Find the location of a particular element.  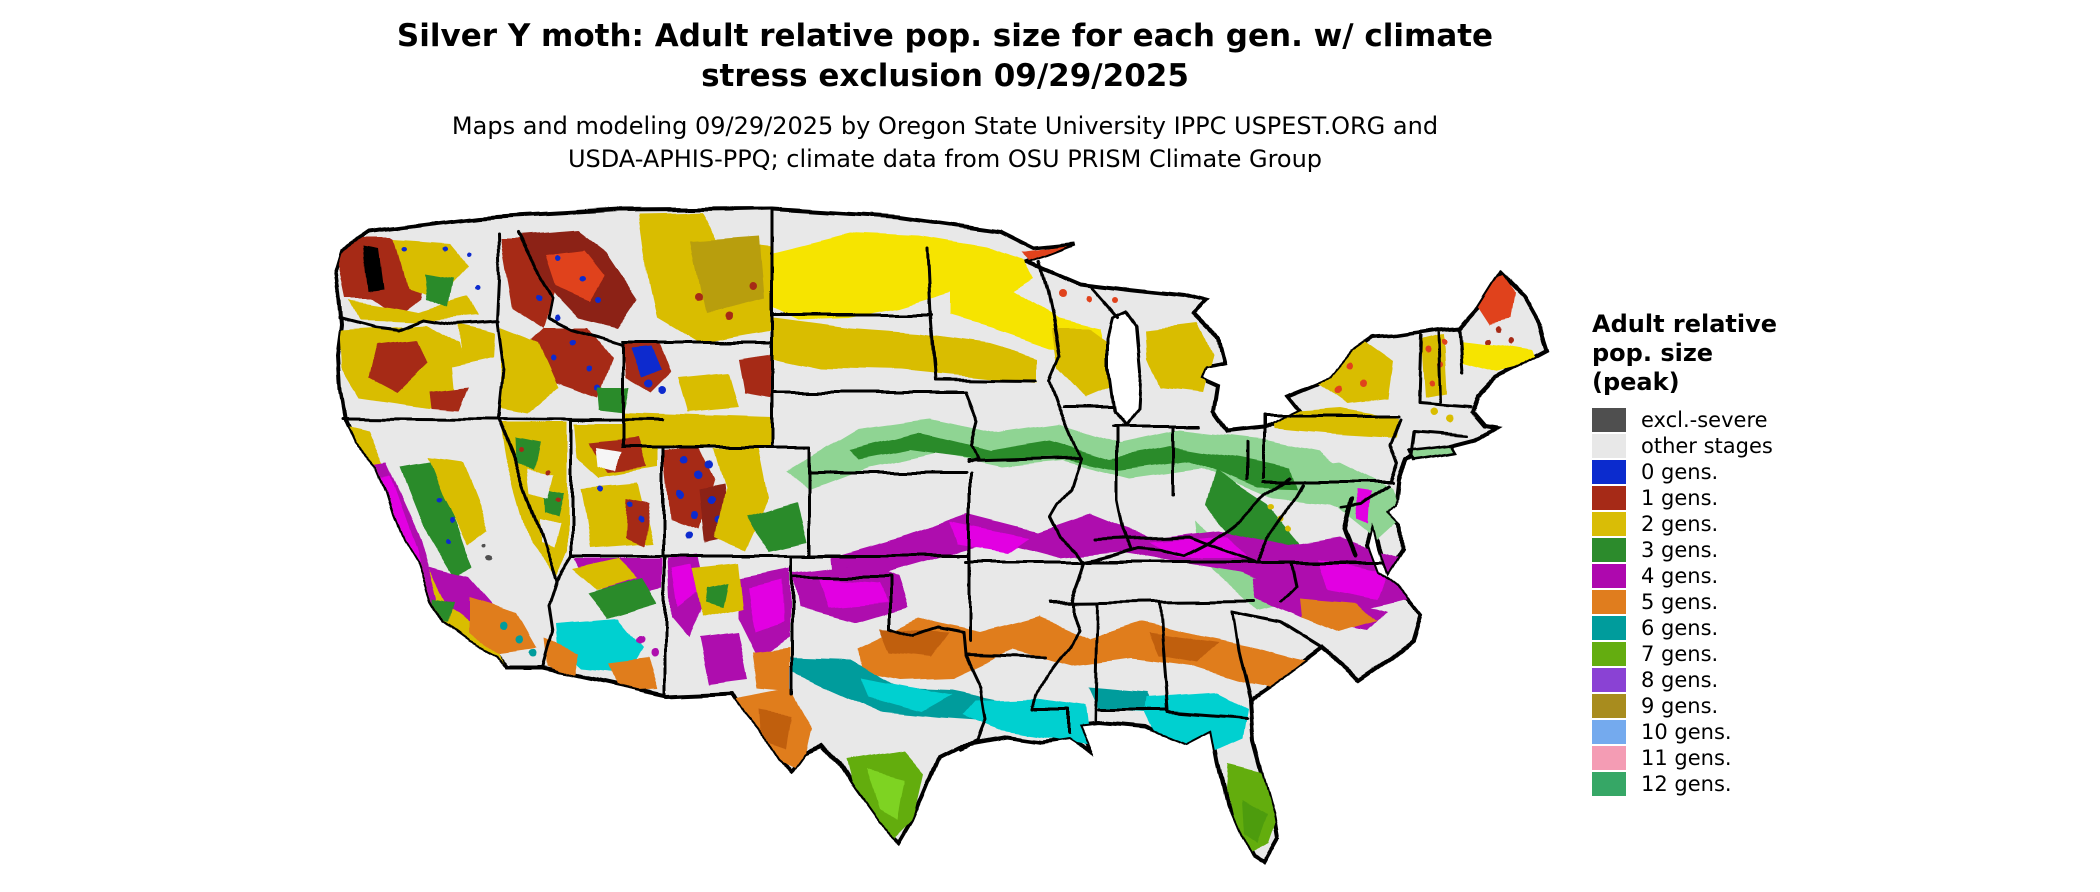

band-orange is located at coordinates (1099, 655).